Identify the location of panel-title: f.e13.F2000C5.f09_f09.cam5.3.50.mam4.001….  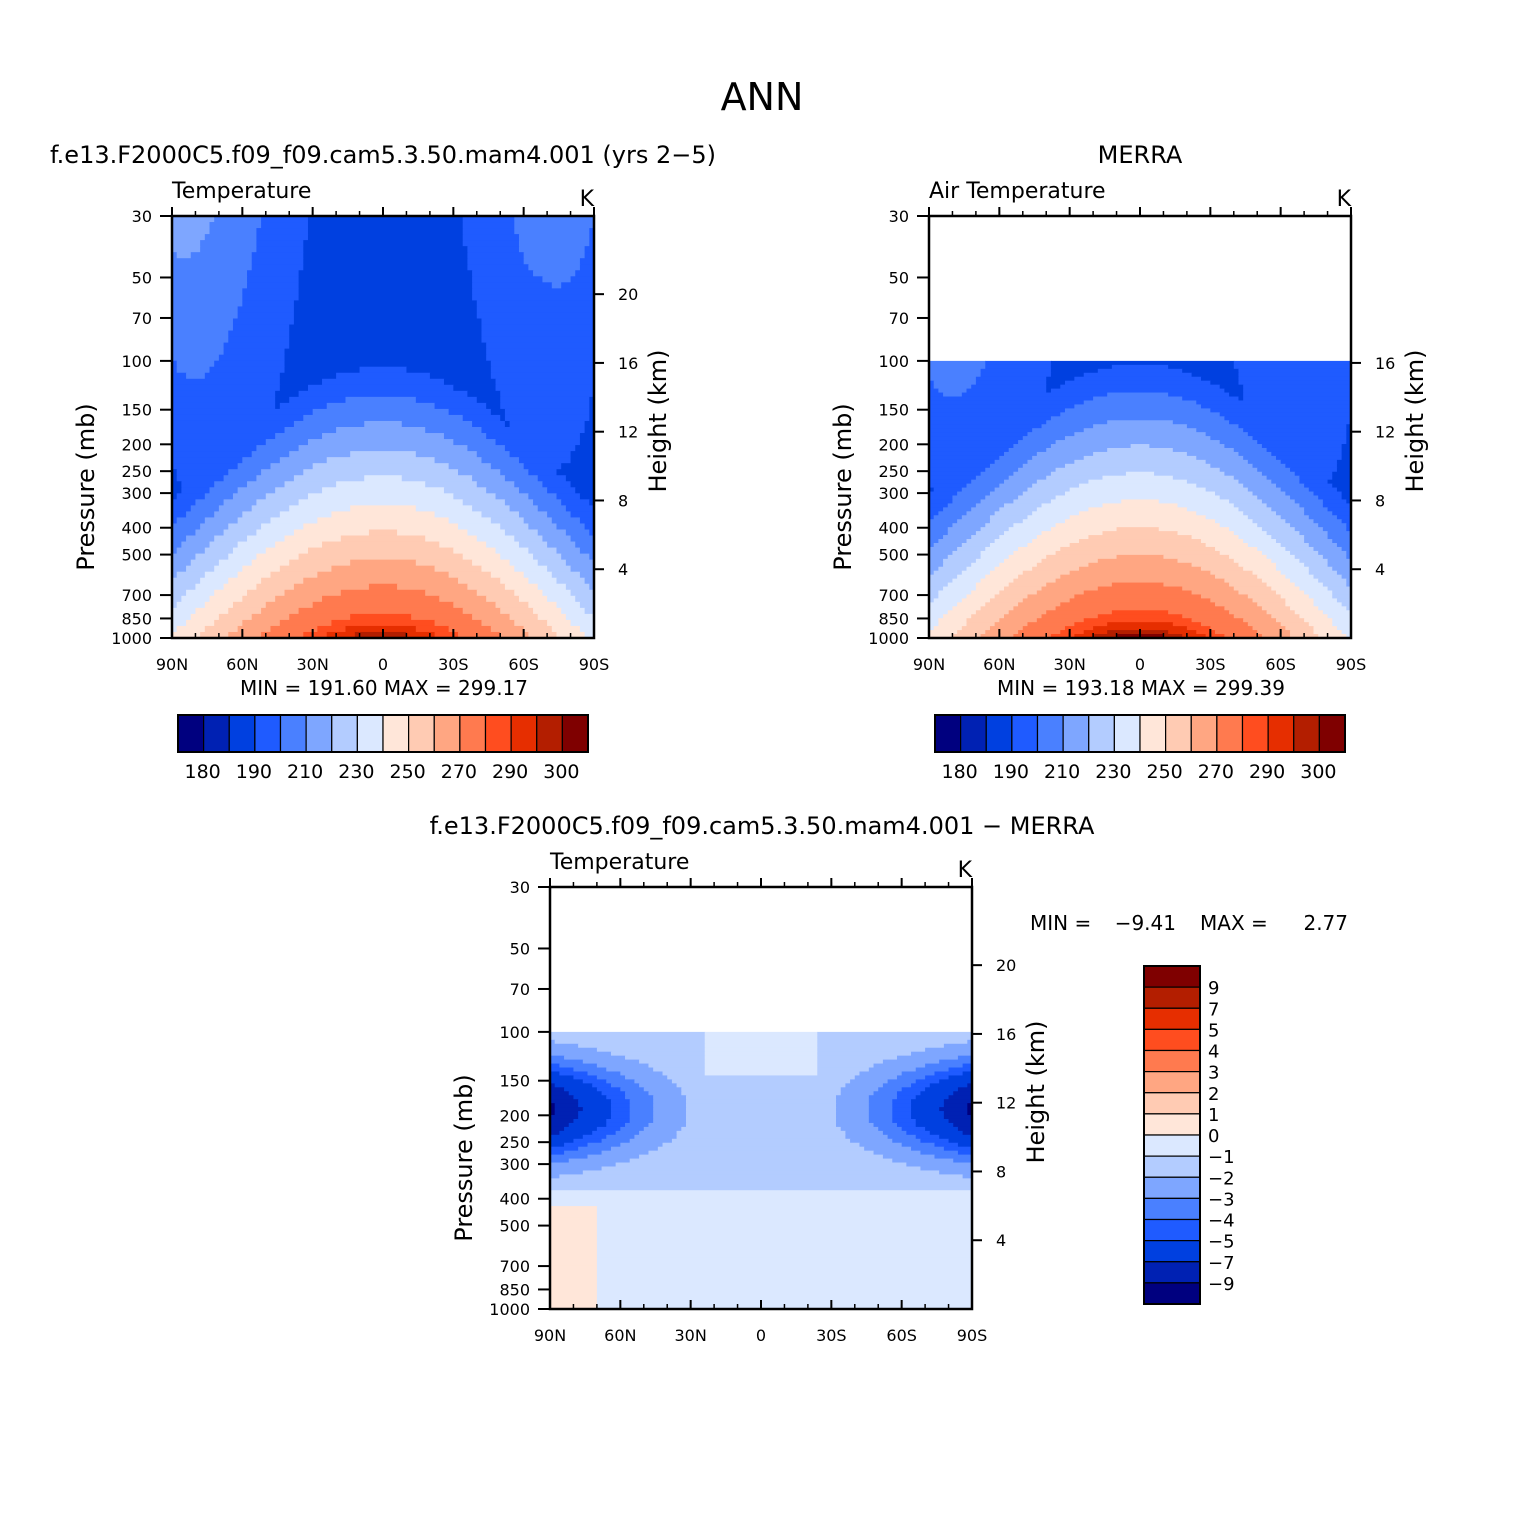
(383, 155).